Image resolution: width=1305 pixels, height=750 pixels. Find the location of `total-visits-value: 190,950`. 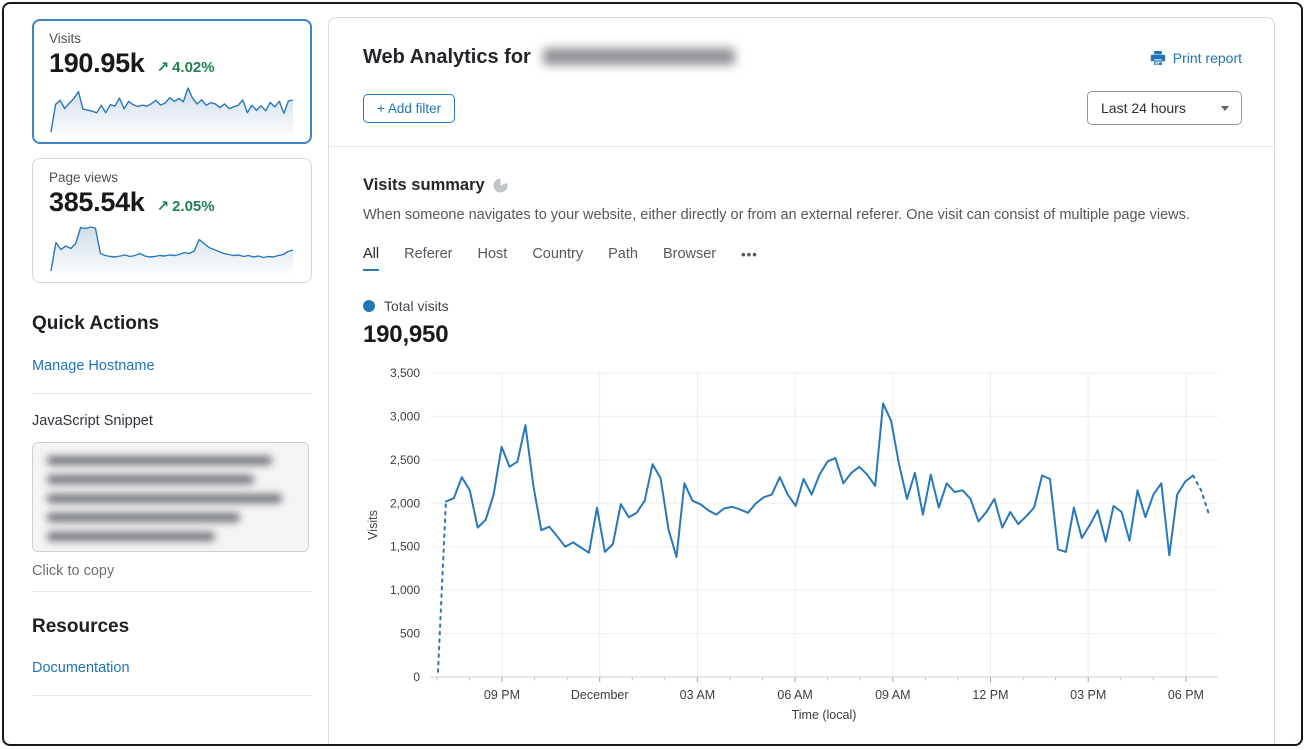

total-visits-value: 190,950 is located at coordinates (406, 334).